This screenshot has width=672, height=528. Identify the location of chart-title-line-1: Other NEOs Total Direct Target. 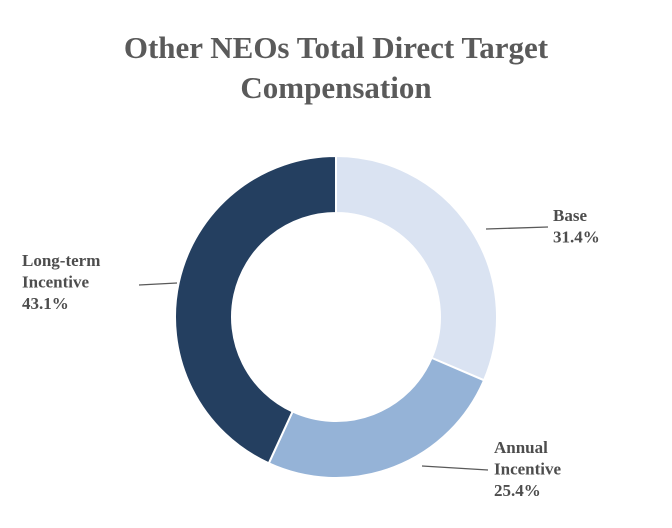
(336, 47).